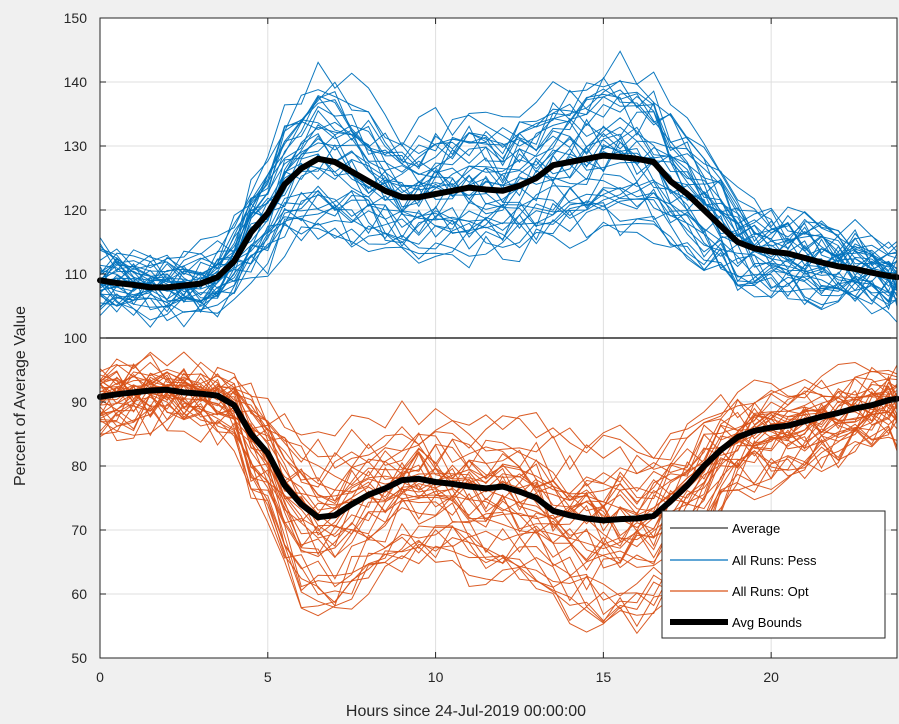 This screenshot has height=724, width=899. I want to click on y-tick-label: 50, so click(79, 658).